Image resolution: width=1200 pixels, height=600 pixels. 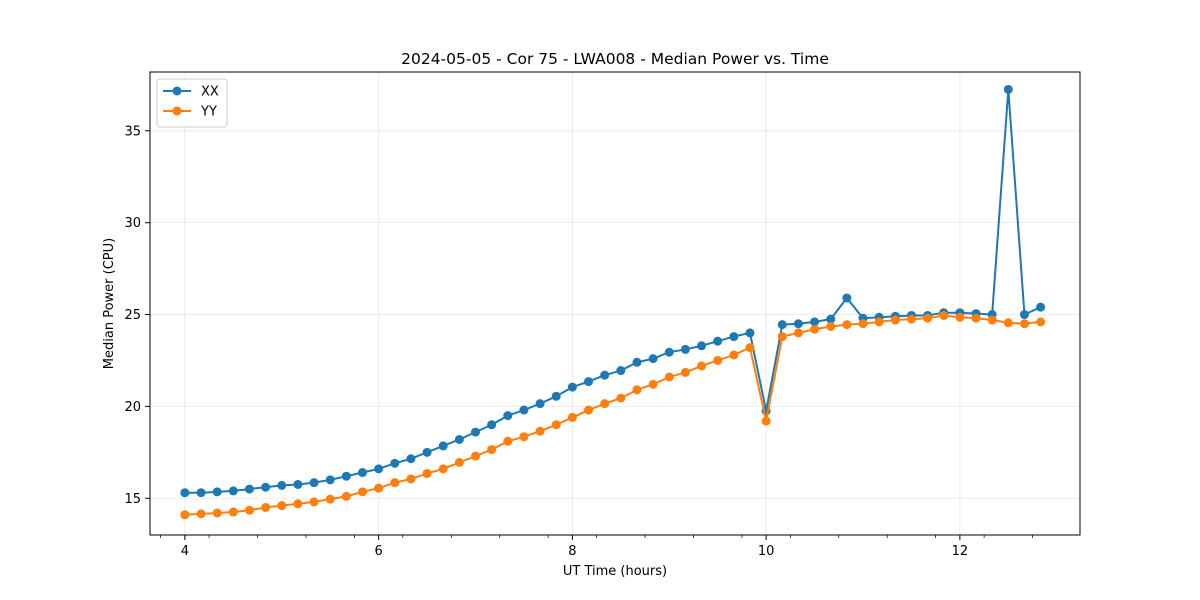 What do you see at coordinates (132, 315) in the screenshot?
I see `y-tick-label: 25` at bounding box center [132, 315].